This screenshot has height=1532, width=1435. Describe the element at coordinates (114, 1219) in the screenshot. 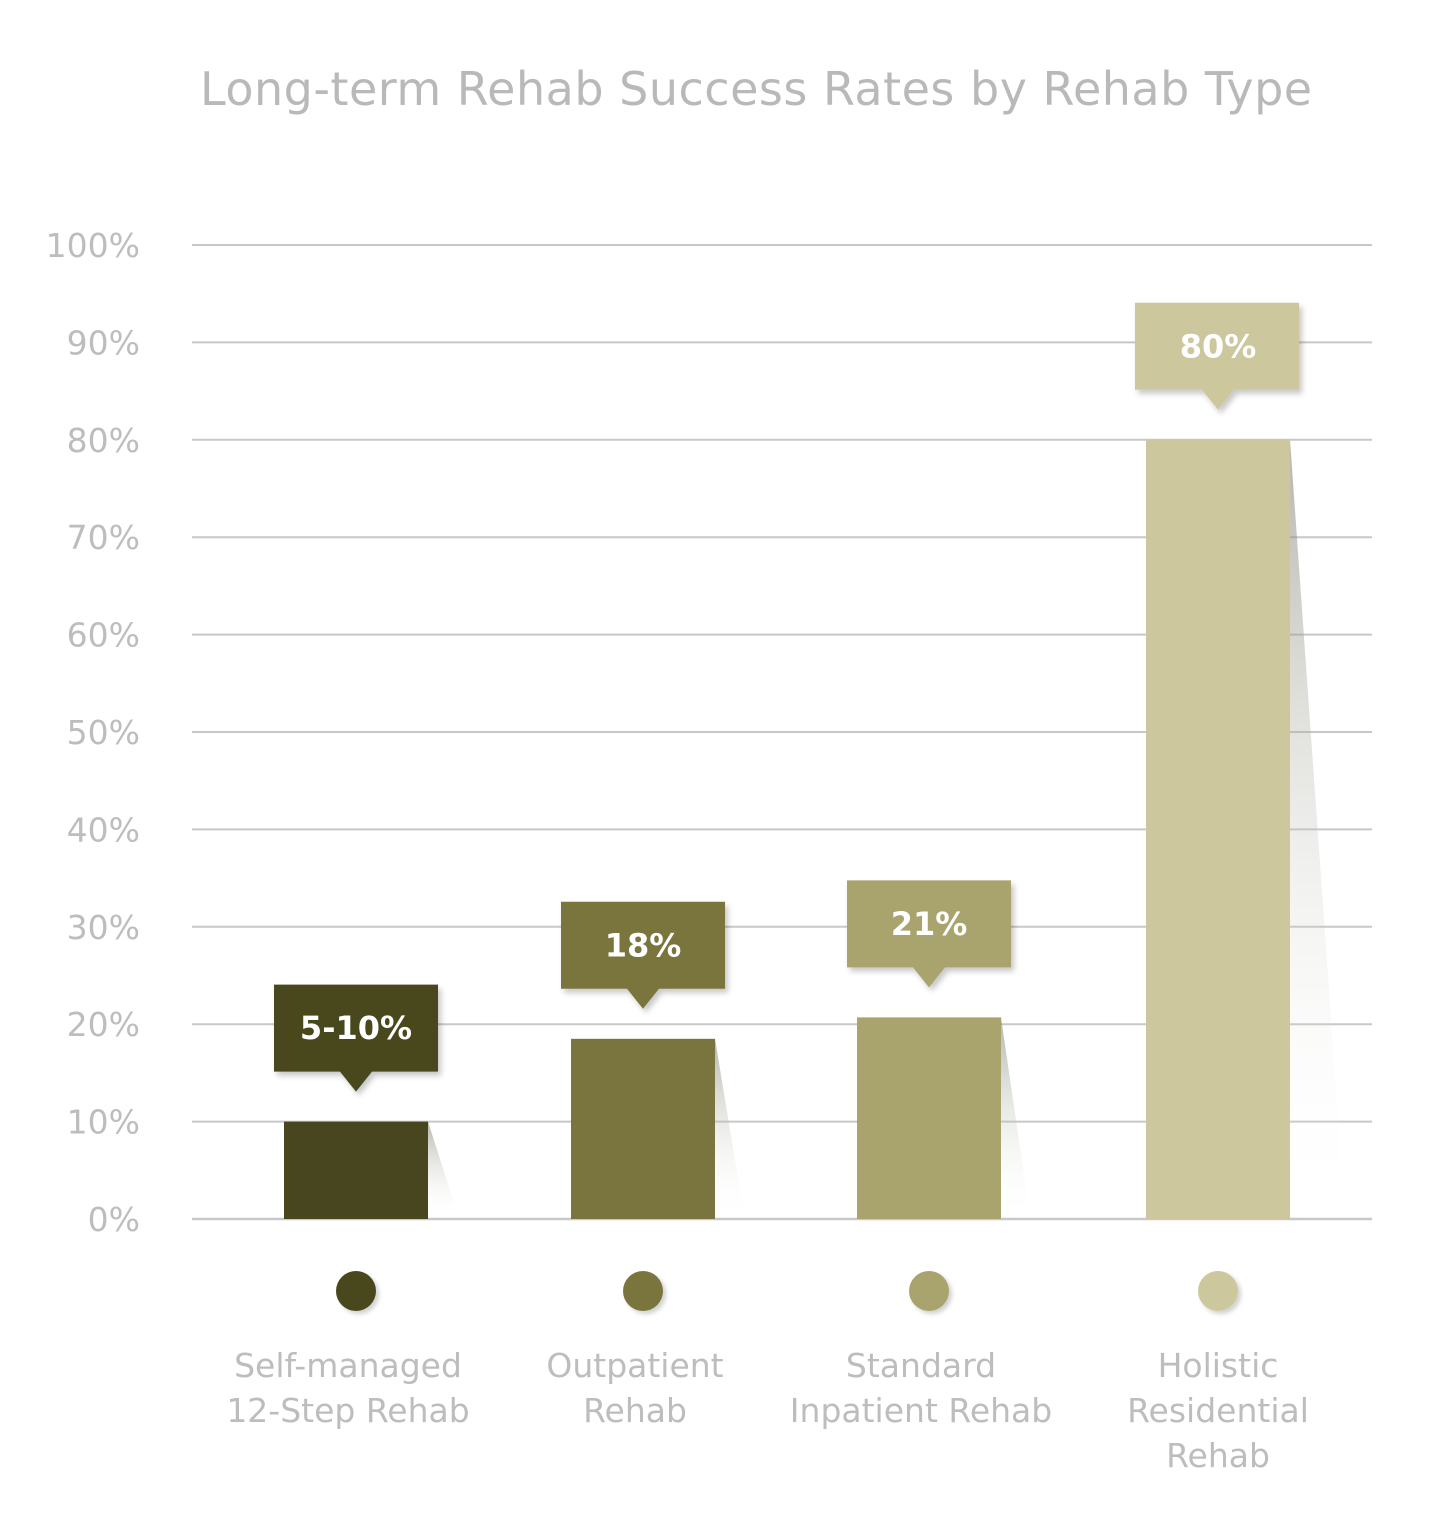

I see `y-tick-label: 0%` at that location.